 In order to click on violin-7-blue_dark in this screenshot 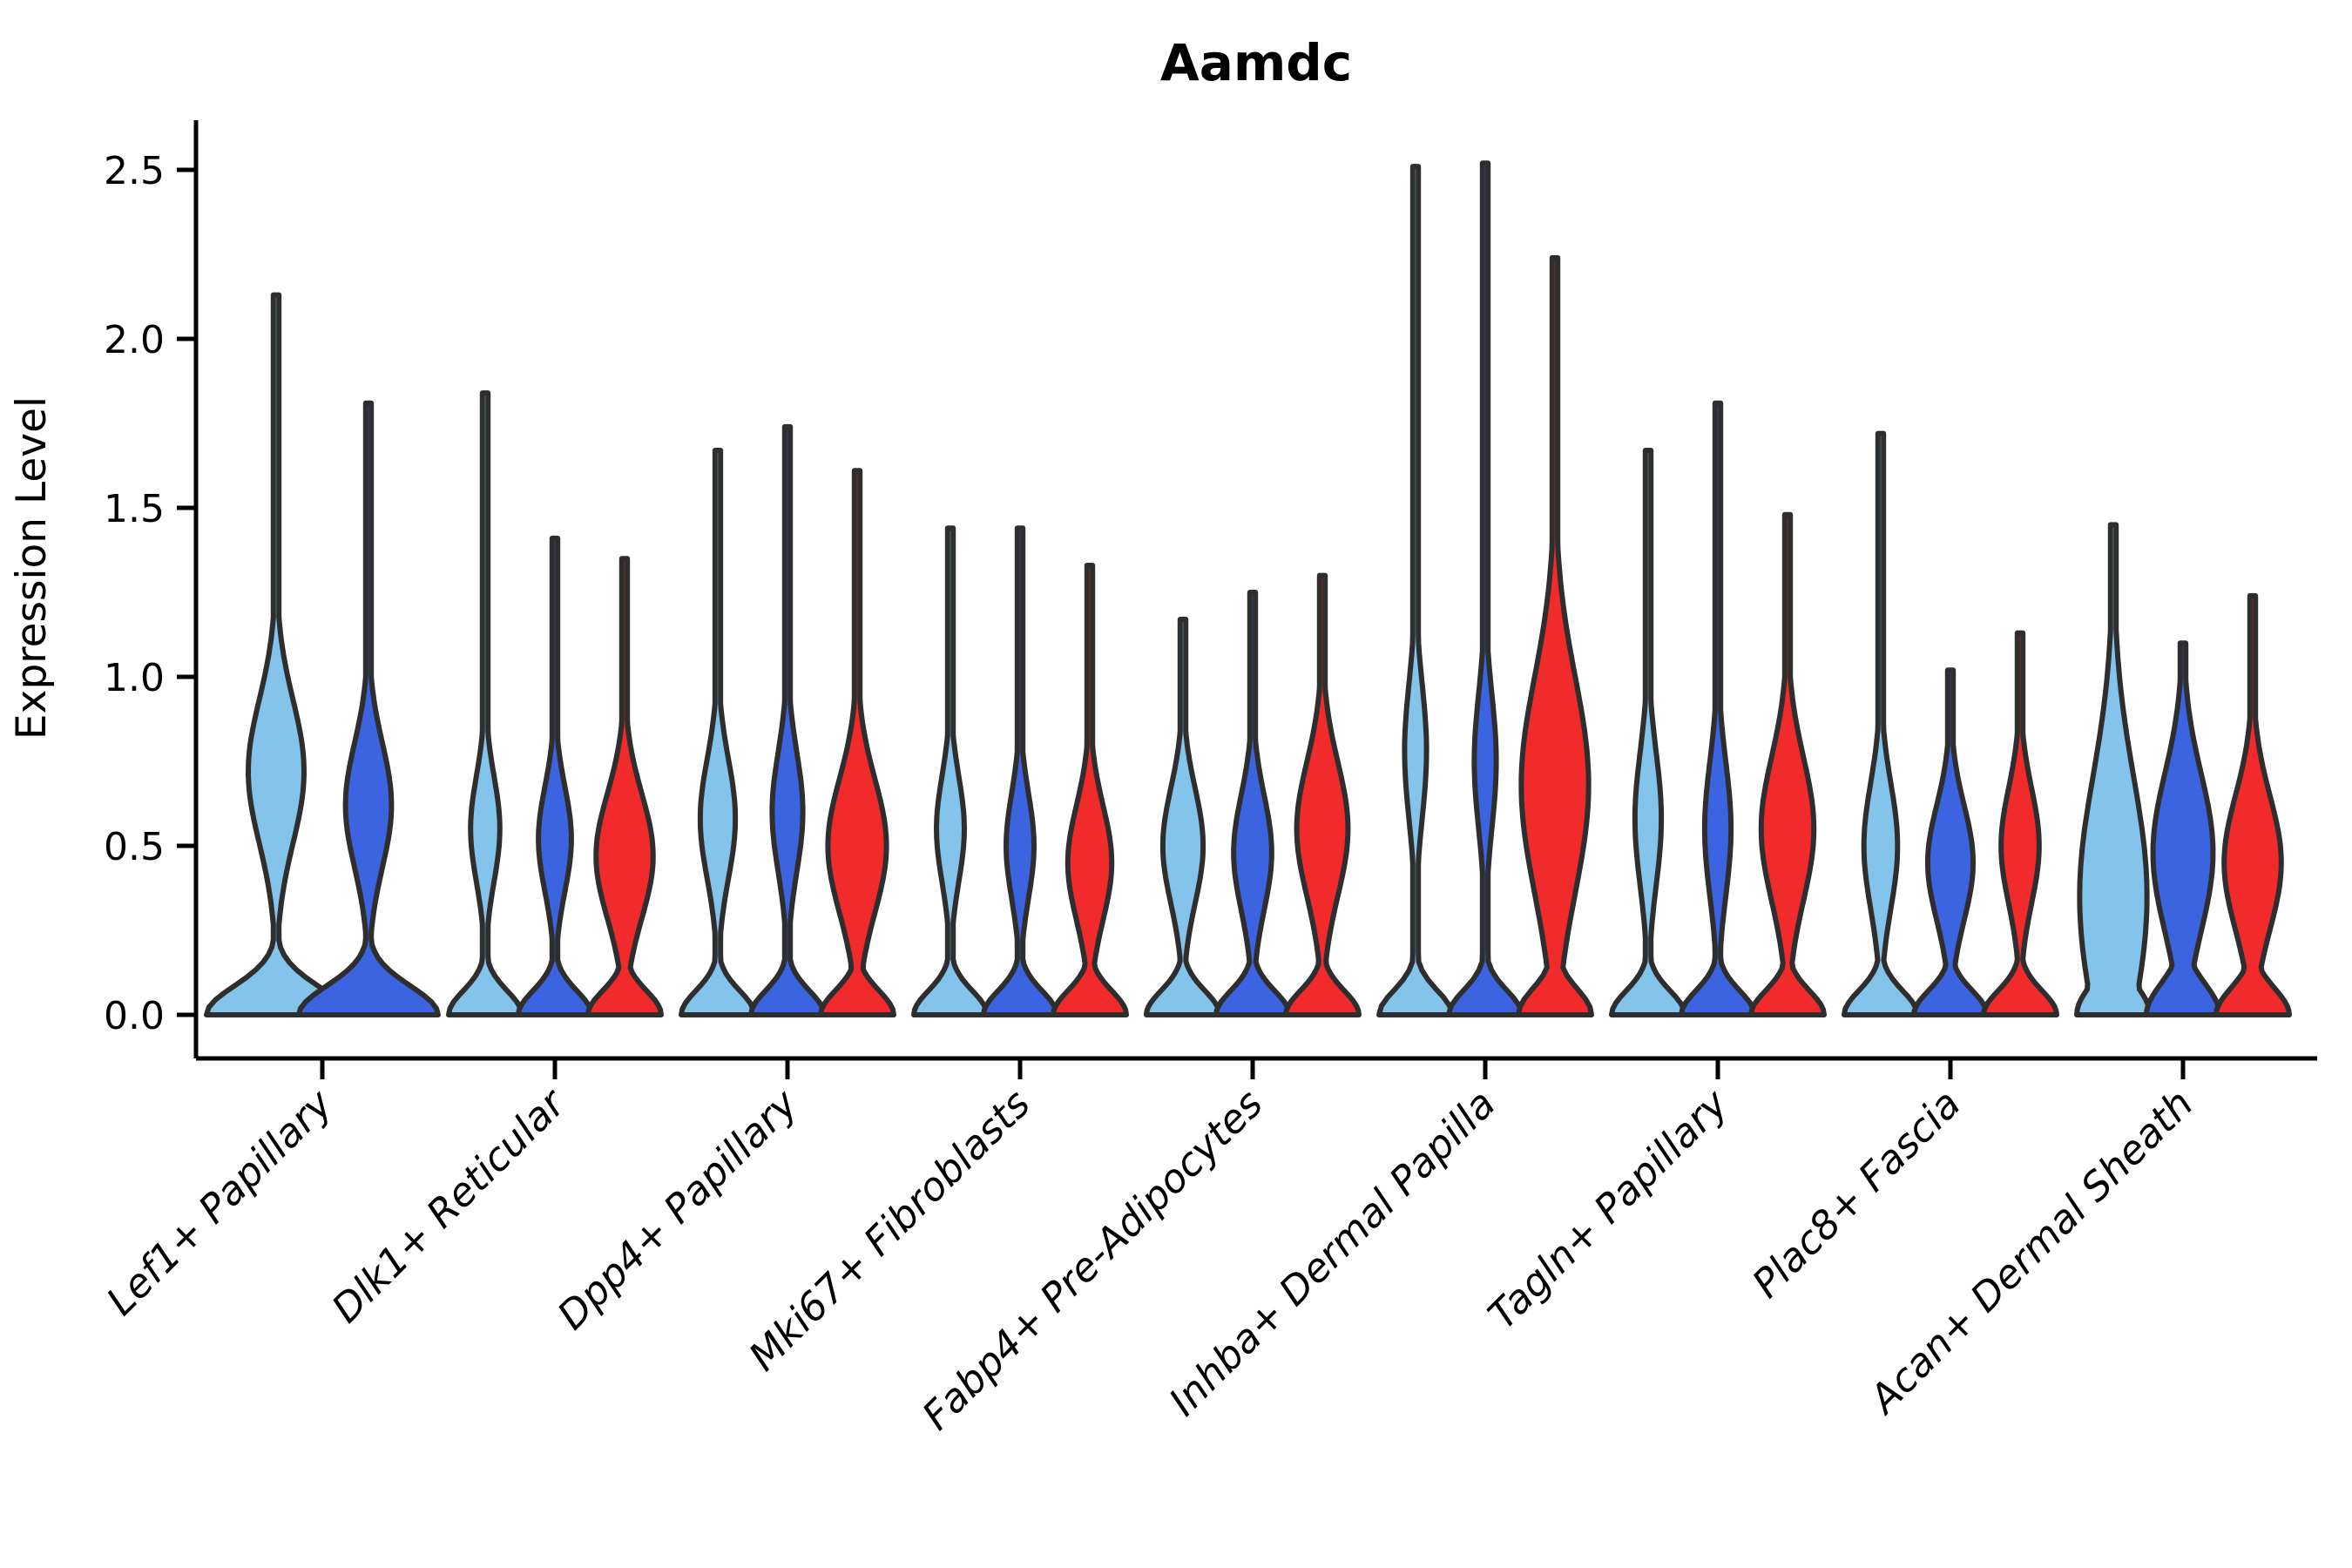, I will do `click(1950, 842)`.